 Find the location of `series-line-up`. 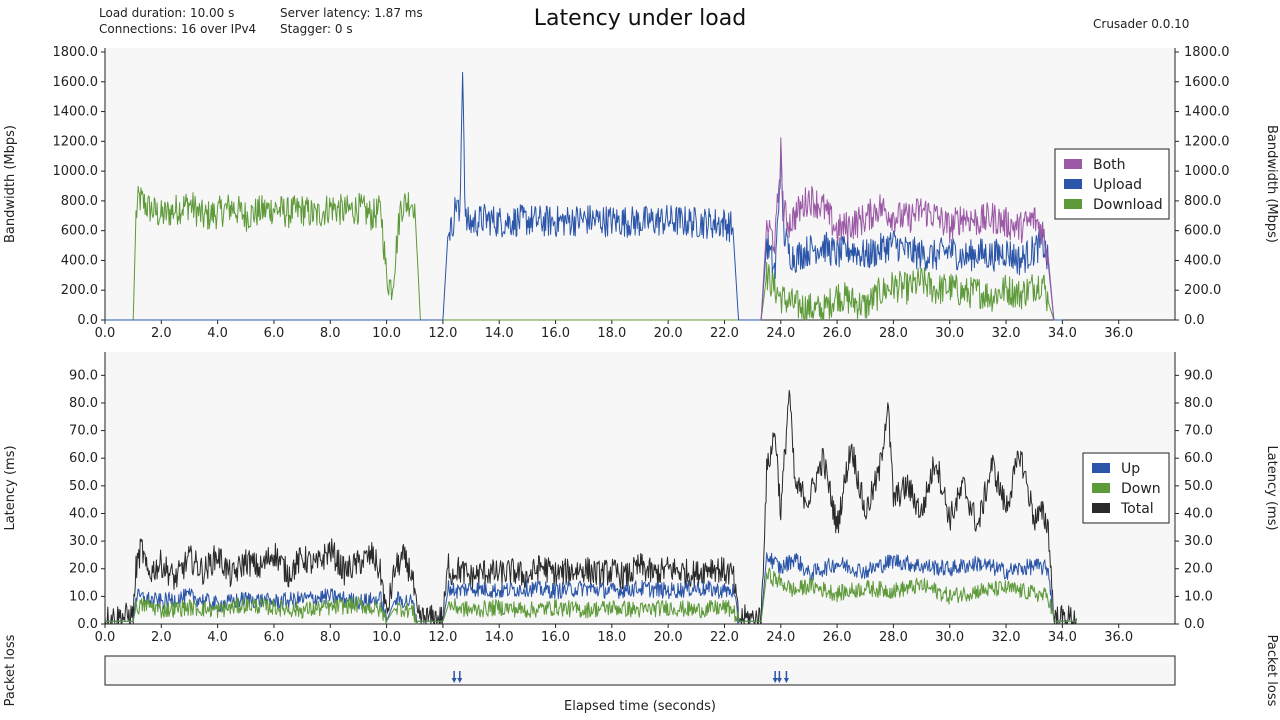

series-line-up is located at coordinates (591, 588).